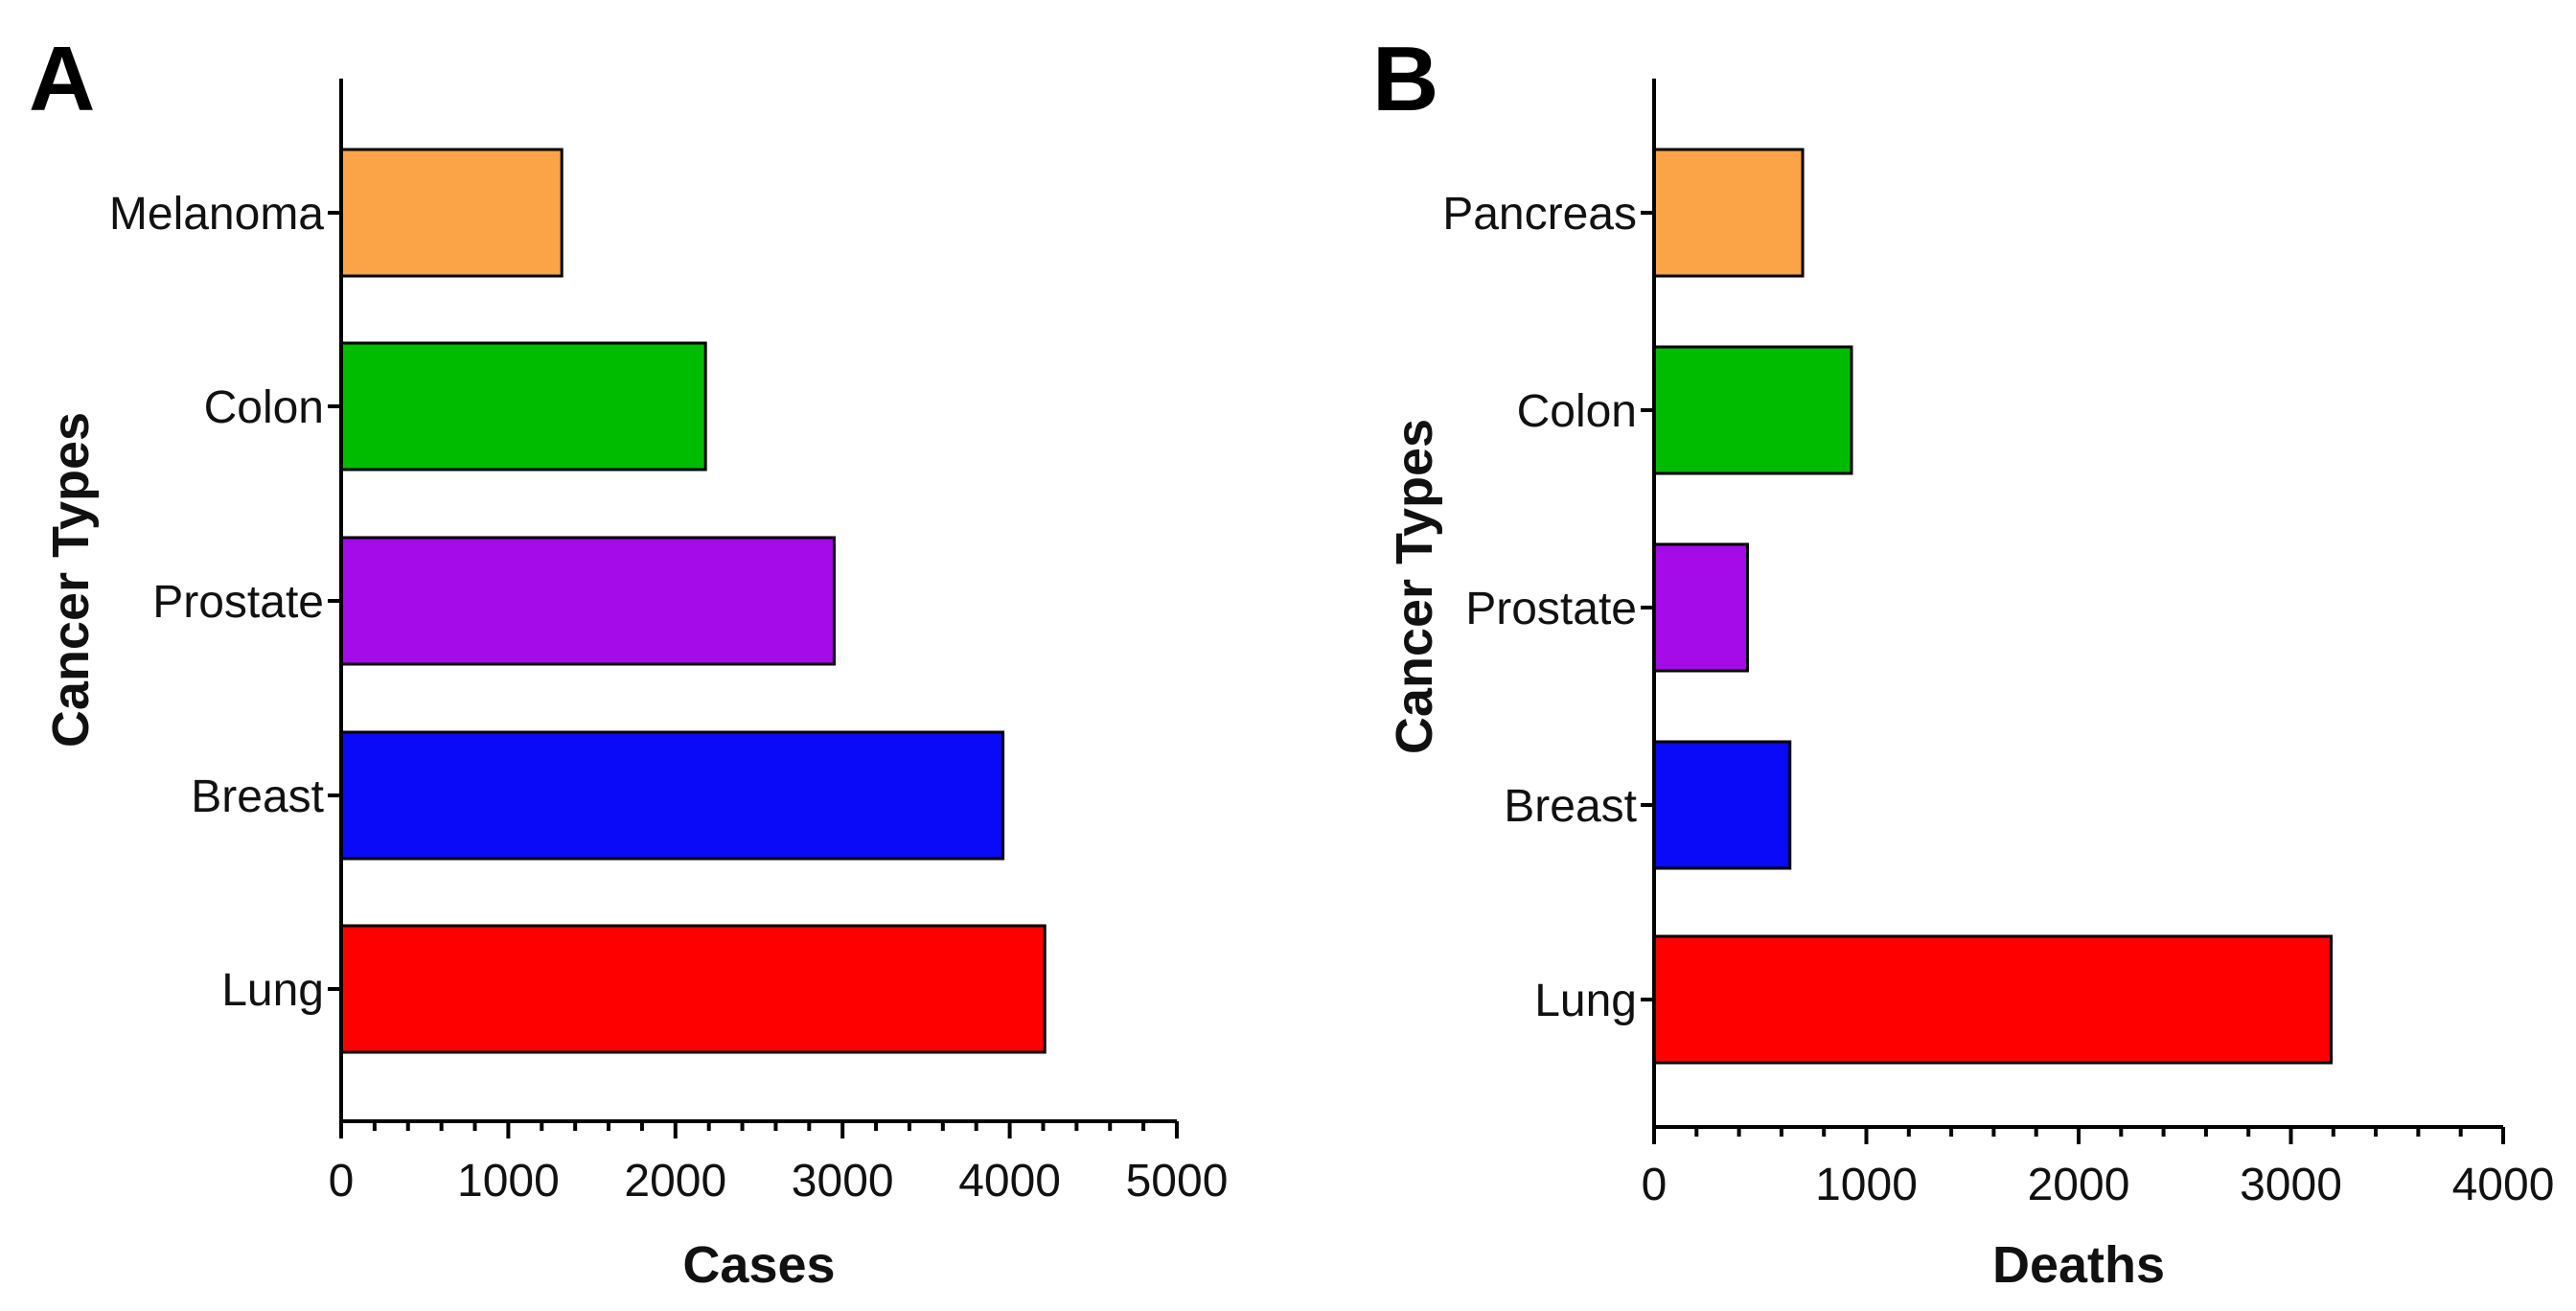  Describe the element at coordinates (672, 795) in the screenshot. I see `panel-a-bar-breast` at that location.